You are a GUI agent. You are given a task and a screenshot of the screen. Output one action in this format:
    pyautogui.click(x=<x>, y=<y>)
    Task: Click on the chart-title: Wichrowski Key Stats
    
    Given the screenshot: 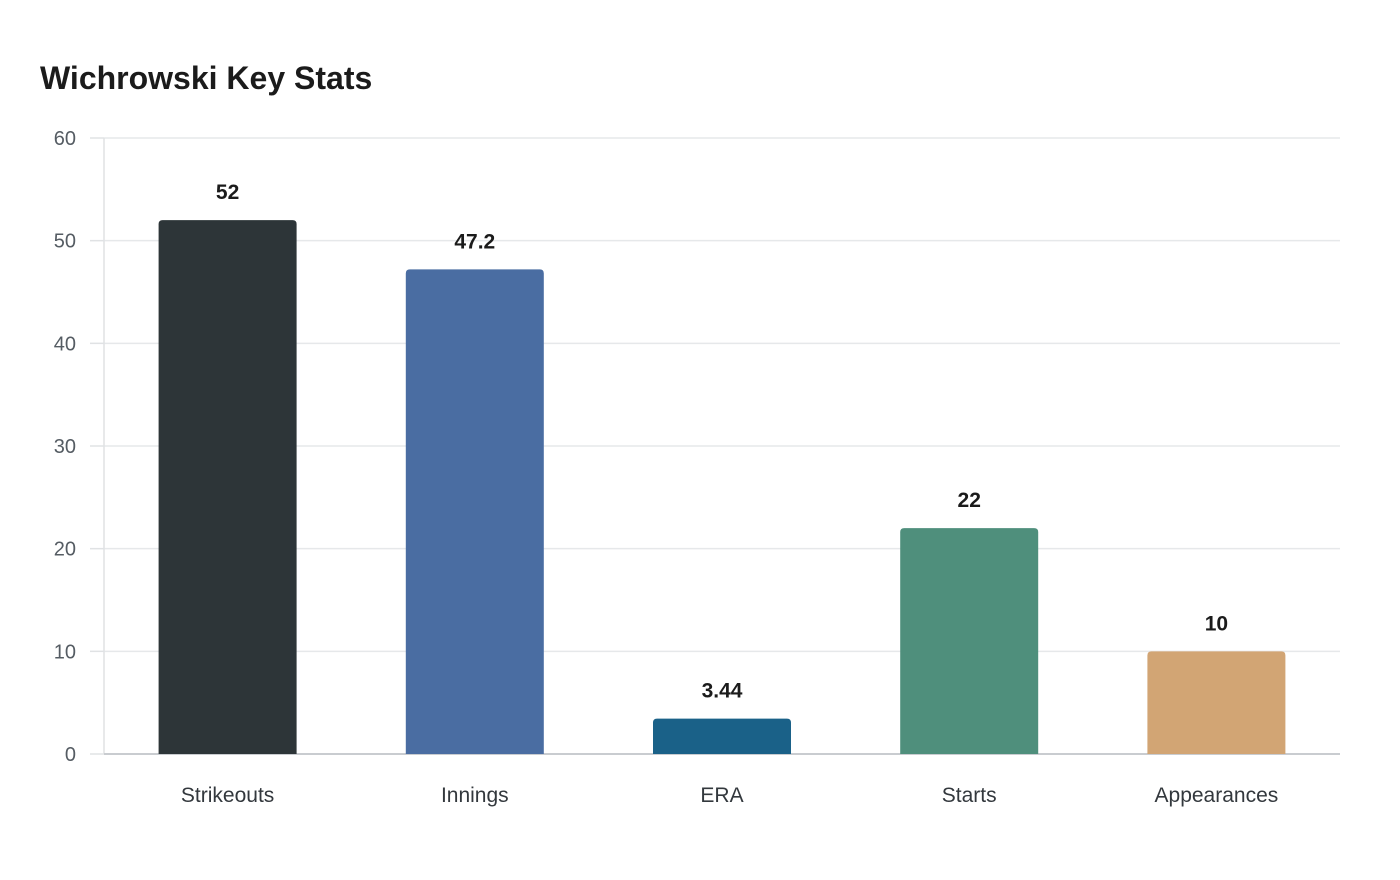 What is the action you would take?
    pyautogui.click(x=206, y=78)
    